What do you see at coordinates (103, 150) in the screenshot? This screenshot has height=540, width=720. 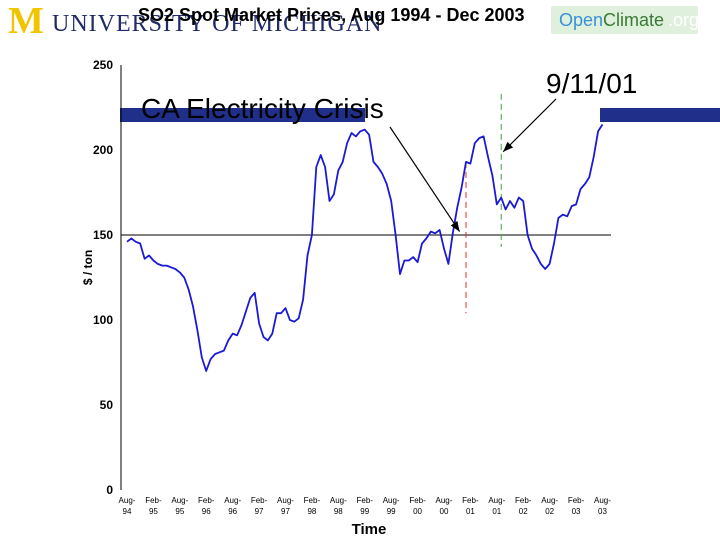 I see `y-tick-label: 200` at bounding box center [103, 150].